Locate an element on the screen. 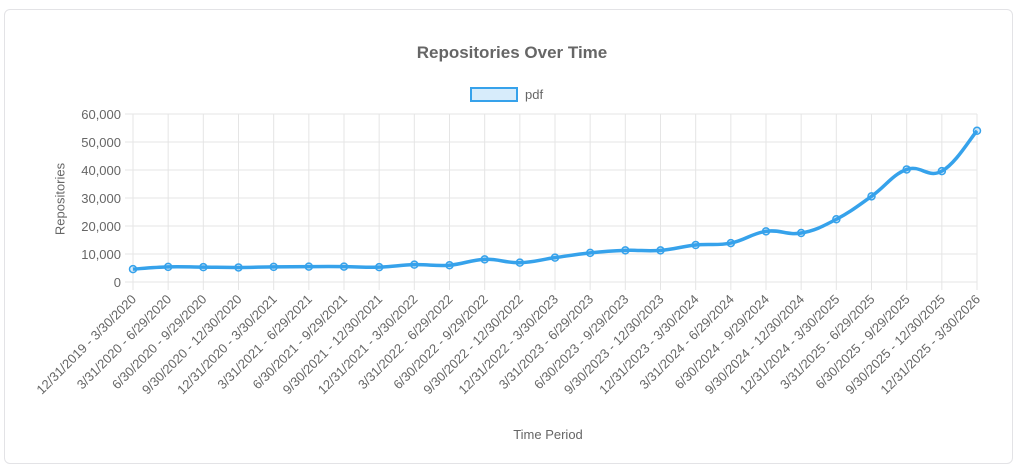  chart-title: Repositories Over Time is located at coordinates (512, 52).